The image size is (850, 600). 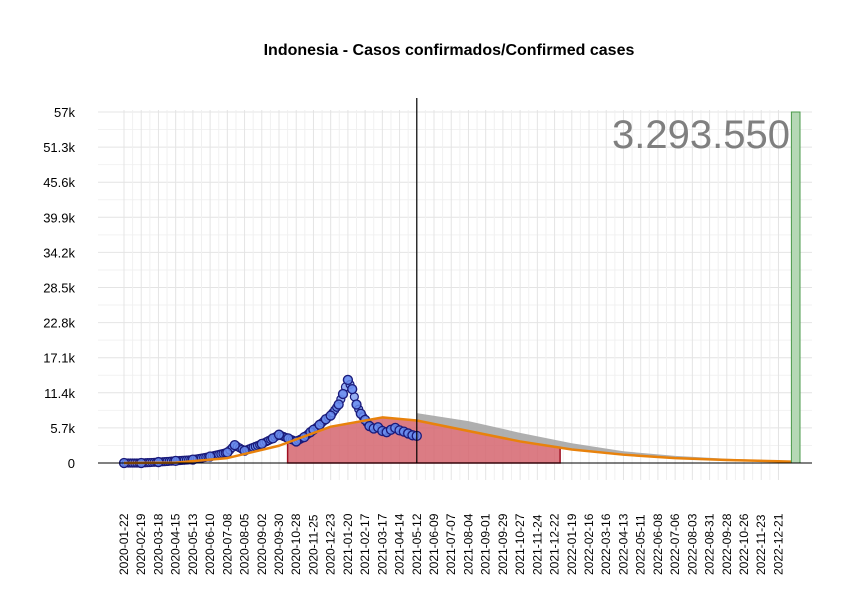 I want to click on x-tick-label: 2021-01-20, so click(x=348, y=544).